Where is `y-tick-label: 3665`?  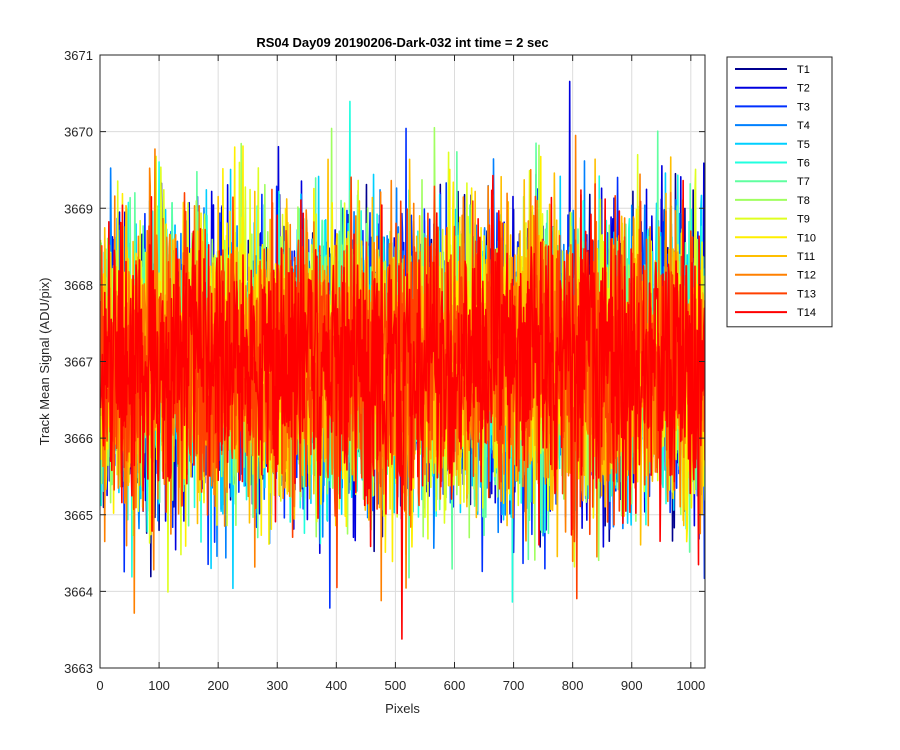 y-tick-label: 3665 is located at coordinates (78, 515).